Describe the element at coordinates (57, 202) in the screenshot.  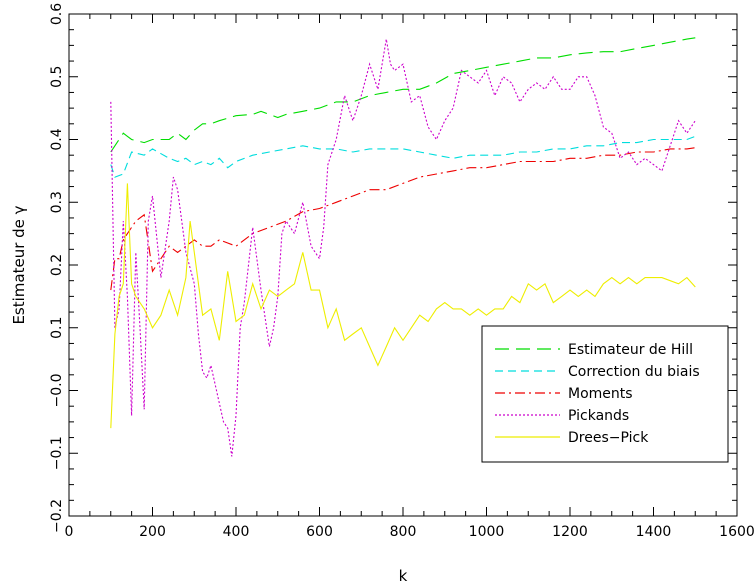
I see `y-tick-label: 0.3` at that location.